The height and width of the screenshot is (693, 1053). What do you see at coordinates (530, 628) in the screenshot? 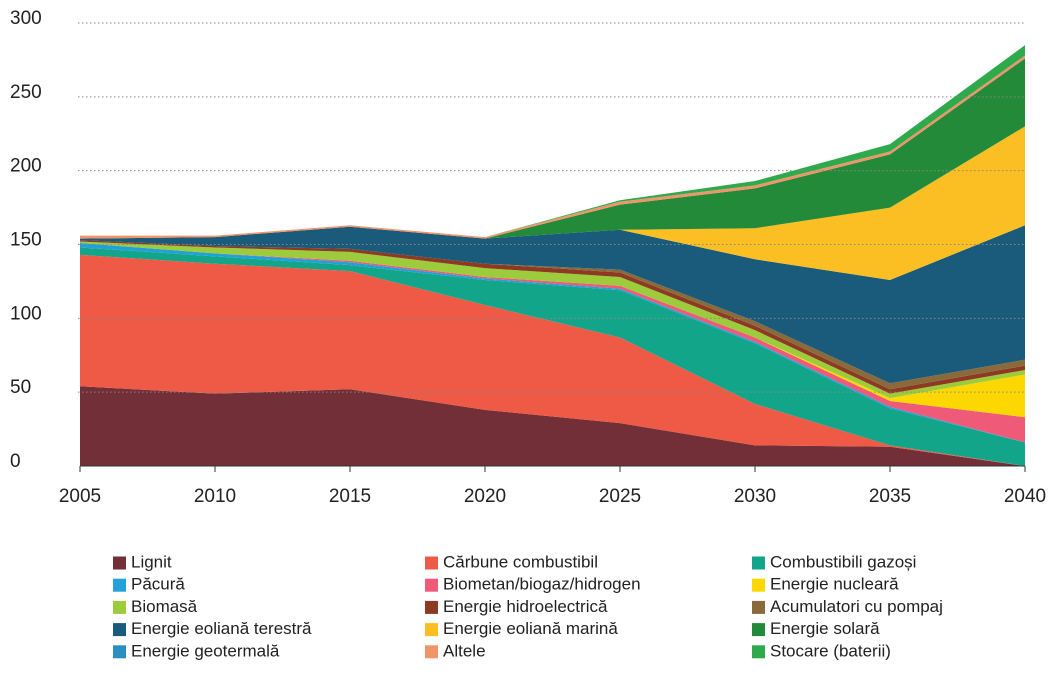
I see `legend-label: Energie eoliană marină` at bounding box center [530, 628].